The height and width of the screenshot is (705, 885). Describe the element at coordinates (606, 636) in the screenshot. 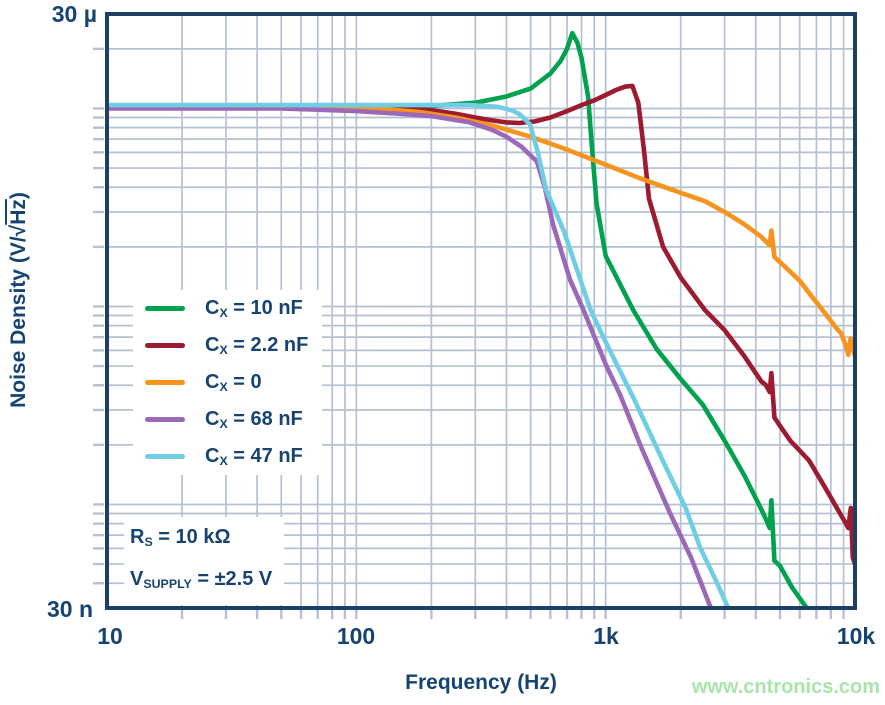

I see `x-tick-label-1k: 1k` at that location.